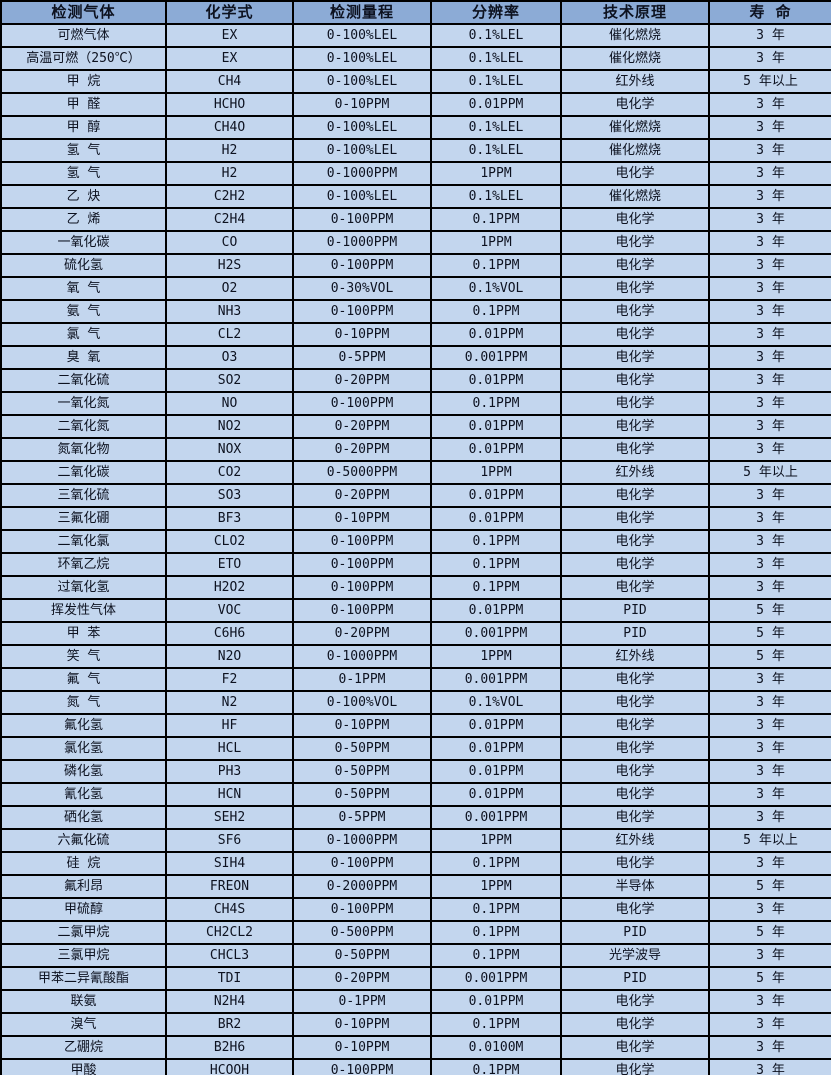 The height and width of the screenshot is (1075, 831). Describe the element at coordinates (415, 794) in the screenshot. I see `table-row: 氰化氢 HCN 0-50PPM 0.01PPM 电化学 3 年` at that location.